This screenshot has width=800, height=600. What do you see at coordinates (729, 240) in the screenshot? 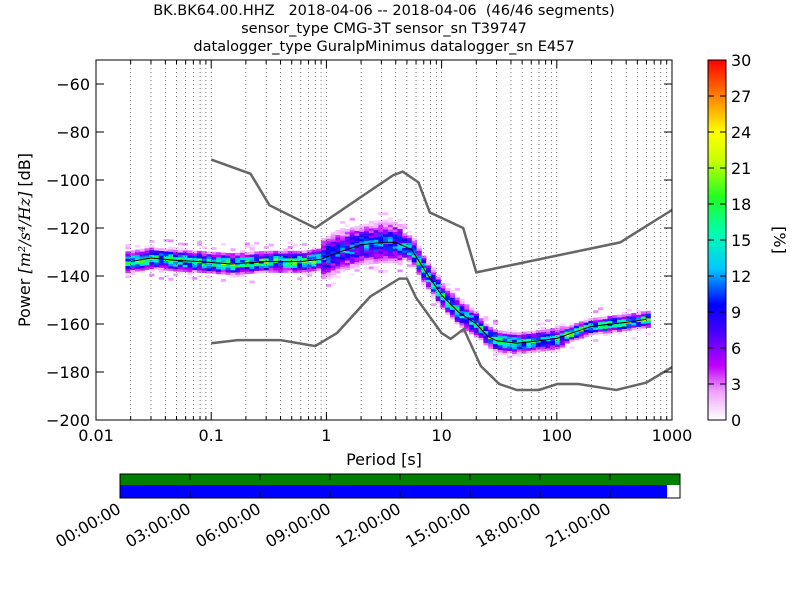
I see `colorbar-ticks: 0 3 6 9 12 15 18 21 24 27 30` at bounding box center [729, 240].